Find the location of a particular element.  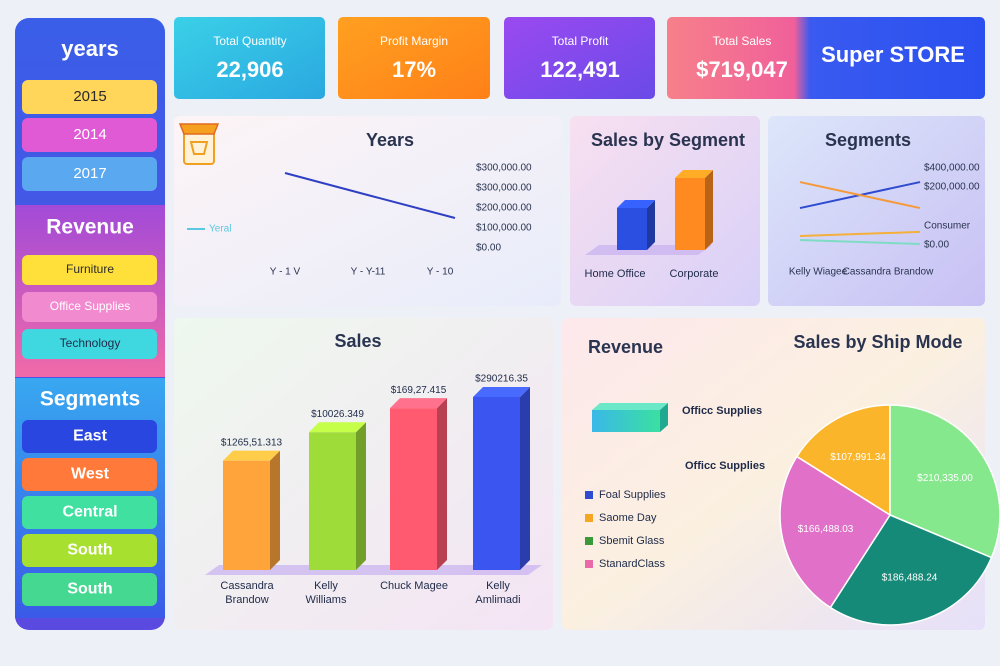

x-tick-label: Y - Y-11 is located at coordinates (368, 272).